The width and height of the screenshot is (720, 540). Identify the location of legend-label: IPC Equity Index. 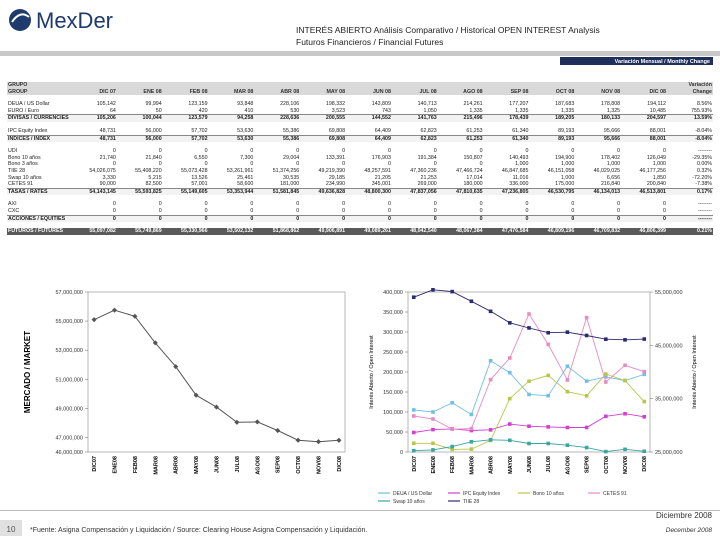
(482, 494).